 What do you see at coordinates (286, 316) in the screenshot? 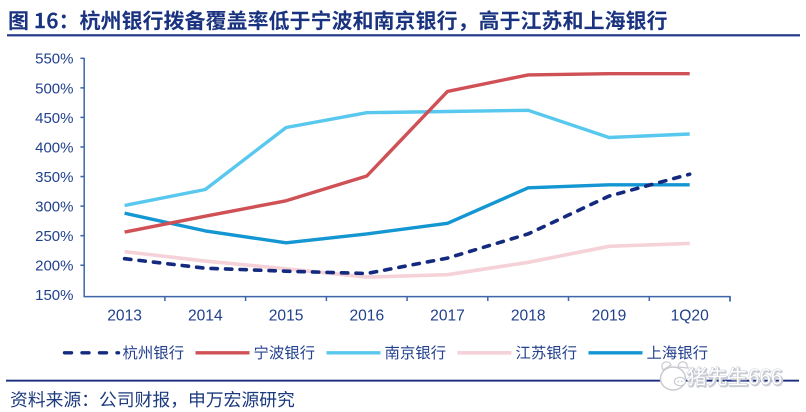
I see `svg-text: 2015` at bounding box center [286, 316].